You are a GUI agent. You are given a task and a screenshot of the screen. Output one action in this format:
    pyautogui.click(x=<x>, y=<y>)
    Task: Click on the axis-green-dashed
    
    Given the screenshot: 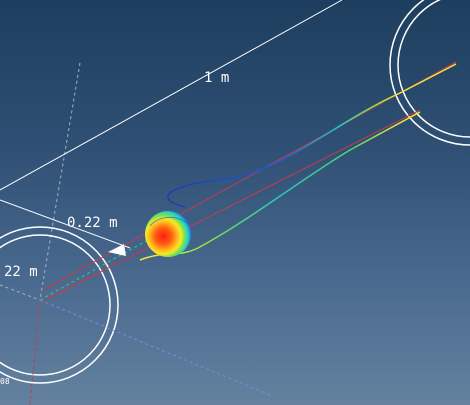 What is the action you would take?
    pyautogui.click(x=94, y=270)
    